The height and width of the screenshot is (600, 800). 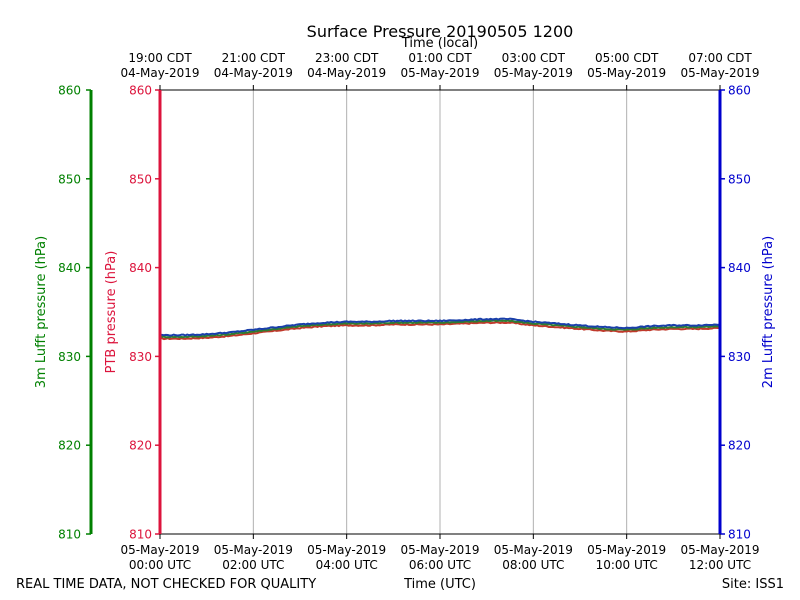 I want to click on lufft-2m-y-tick-label: 810, so click(x=739, y=535).